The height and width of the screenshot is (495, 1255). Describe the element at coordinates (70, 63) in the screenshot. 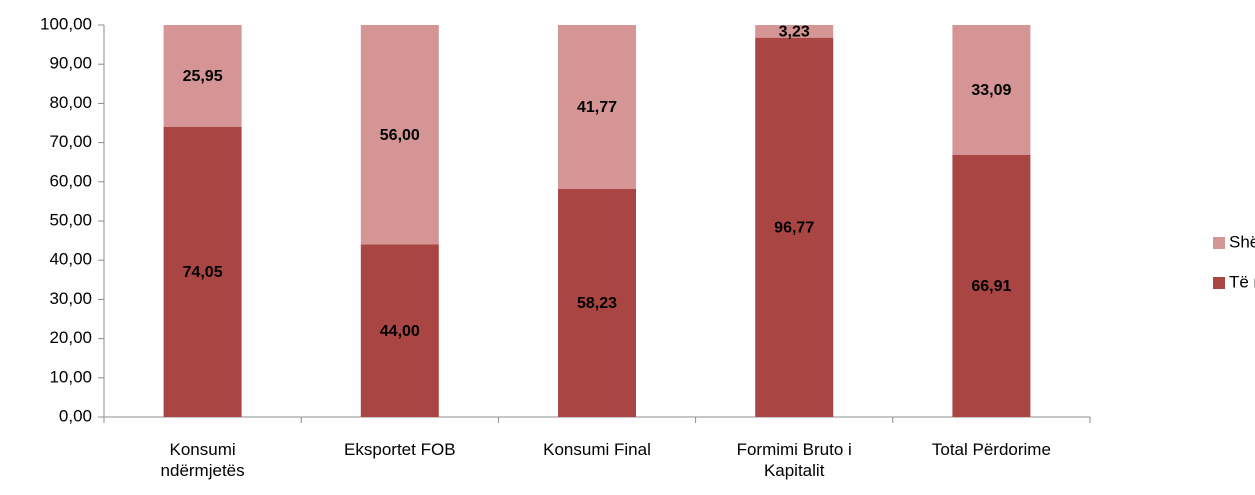

I see `y-tick-label: 90,00` at that location.